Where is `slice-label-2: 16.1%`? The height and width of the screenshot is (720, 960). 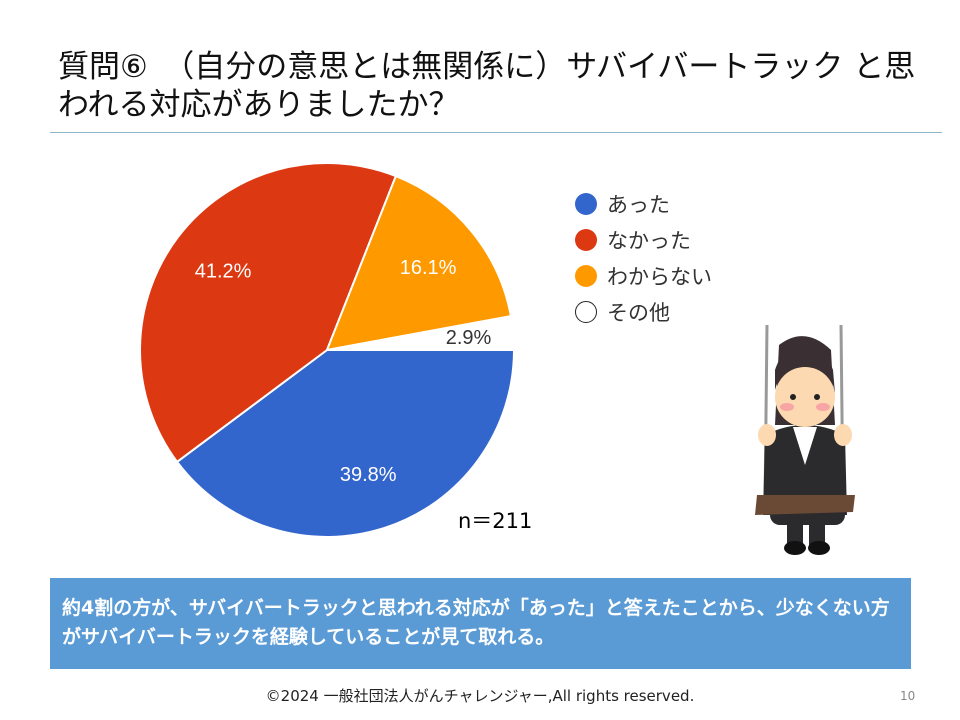 slice-label-2: 16.1% is located at coordinates (428, 268).